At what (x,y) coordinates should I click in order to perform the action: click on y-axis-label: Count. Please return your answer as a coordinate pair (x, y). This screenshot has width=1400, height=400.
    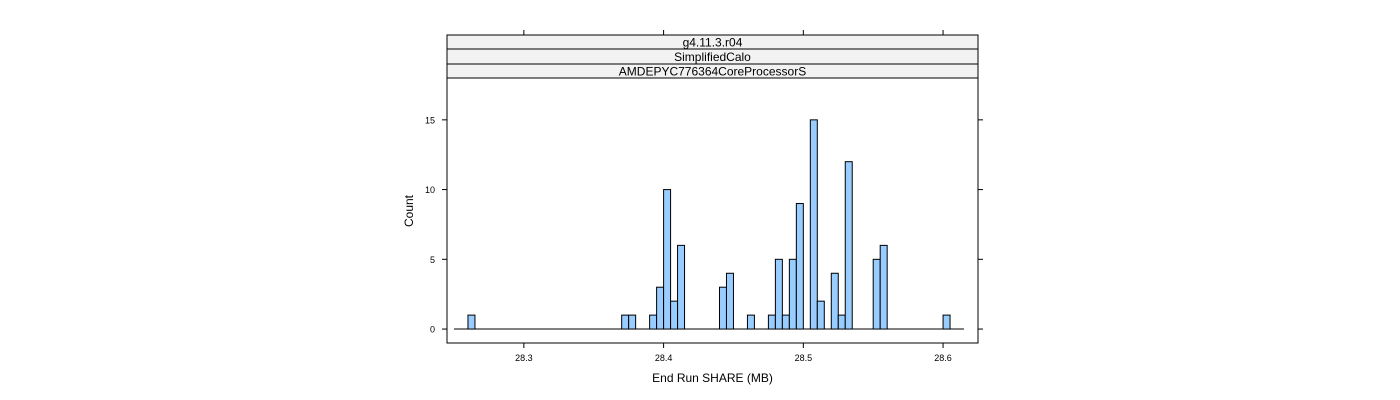
    Looking at the image, I should click on (409, 210).